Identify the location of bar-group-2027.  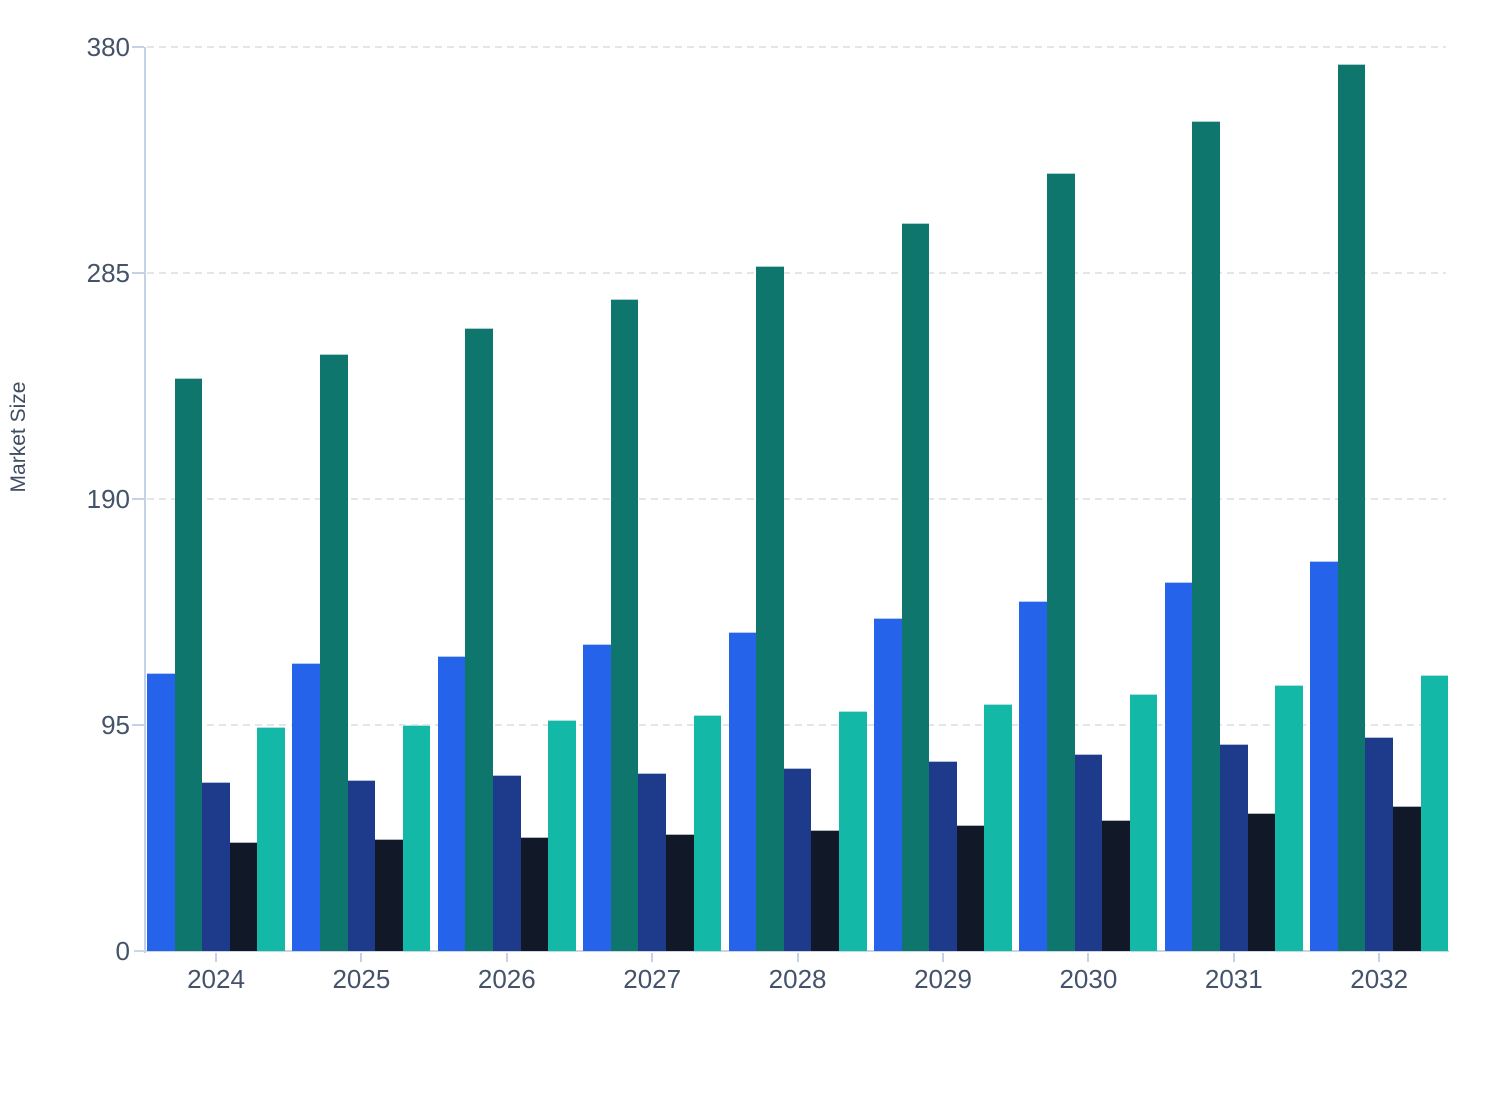
(652, 499).